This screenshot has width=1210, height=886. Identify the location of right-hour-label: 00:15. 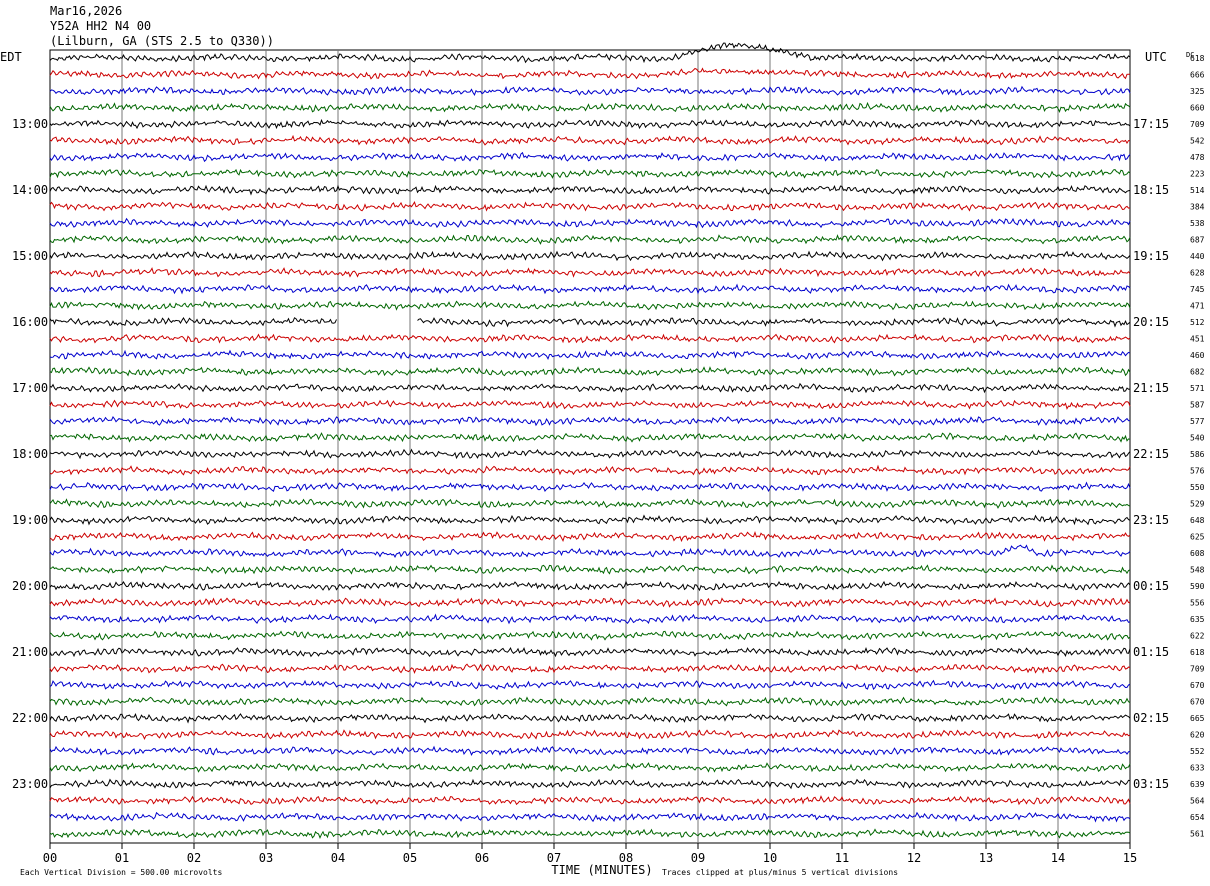
(1151, 586).